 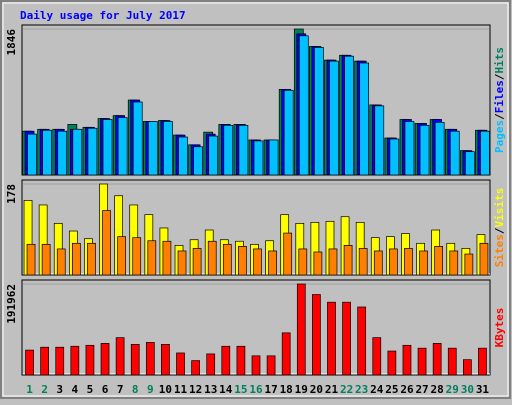 I want to click on y-tick-label: 1846, so click(x=11, y=42).